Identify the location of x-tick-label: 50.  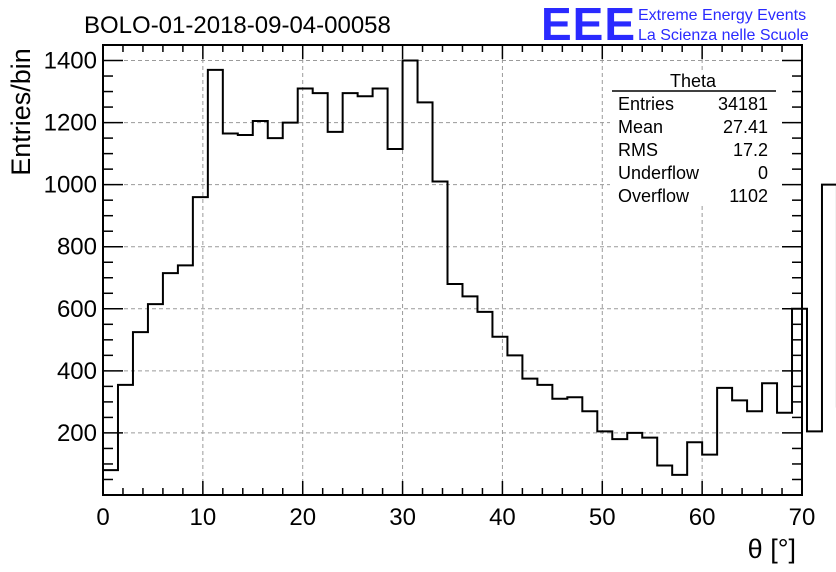
(602, 517).